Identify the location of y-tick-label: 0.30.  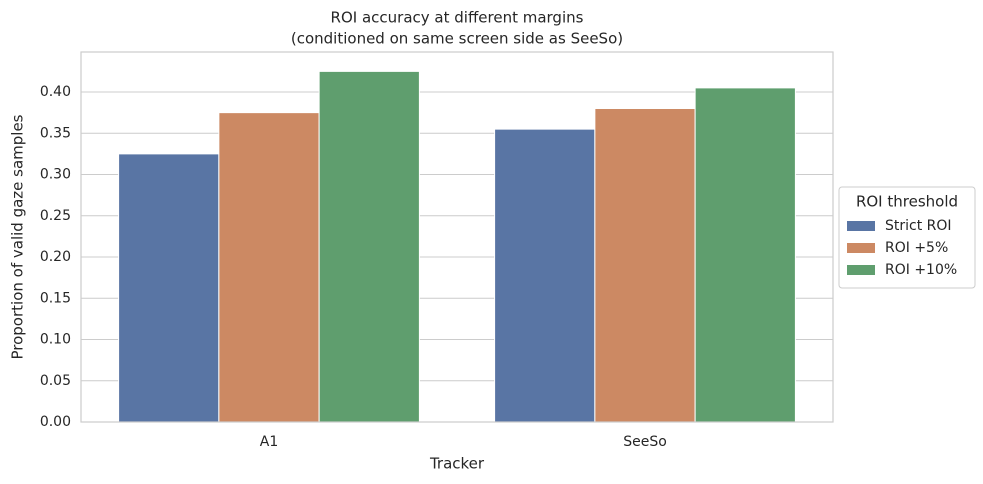
(55, 175).